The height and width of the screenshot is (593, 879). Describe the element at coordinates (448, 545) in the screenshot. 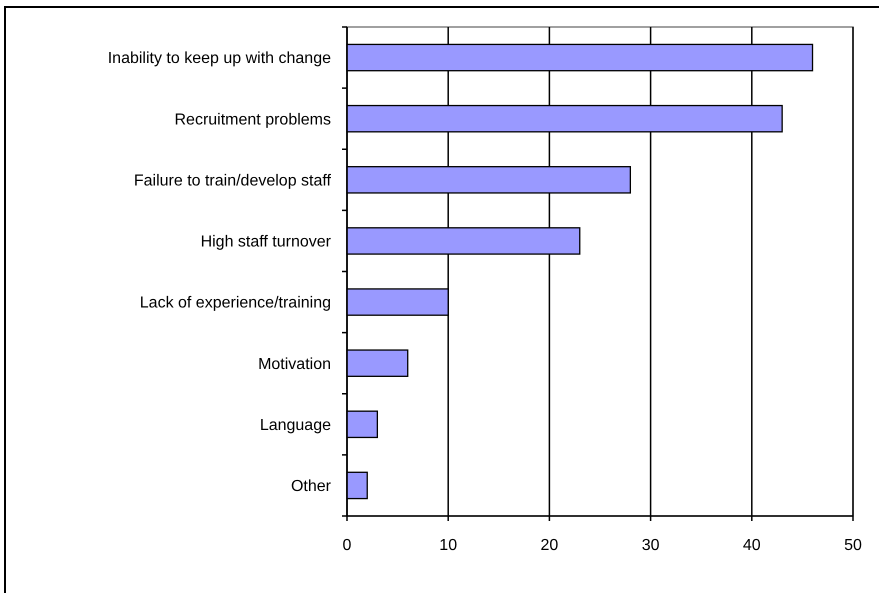

I see `x-tick-label: 10` at that location.